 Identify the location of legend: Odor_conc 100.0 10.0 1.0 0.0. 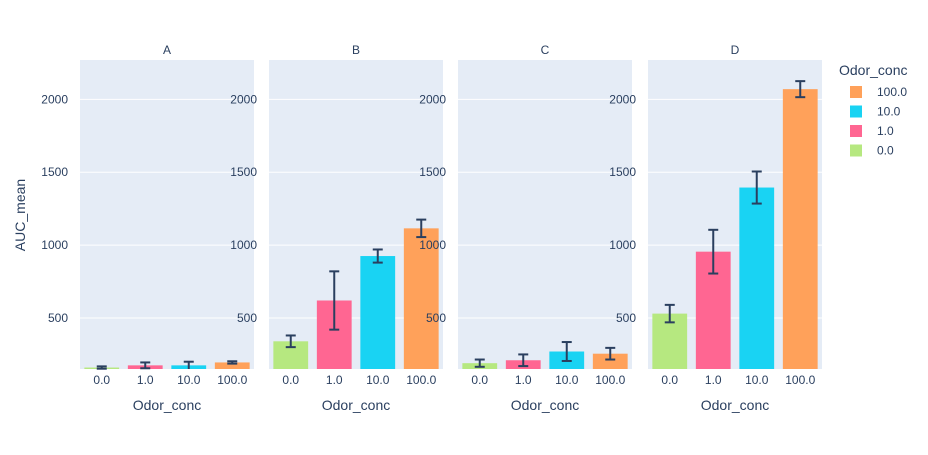
(873, 110).